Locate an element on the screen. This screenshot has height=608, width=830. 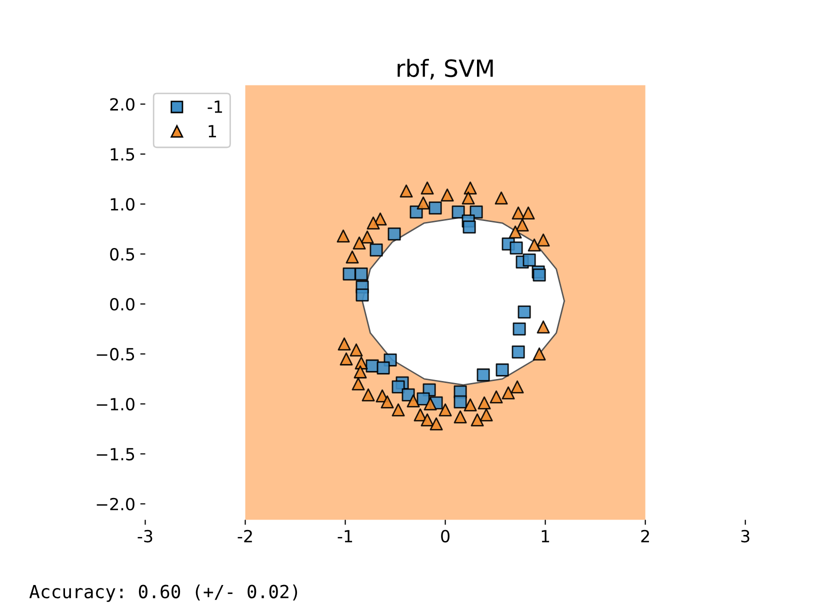
x-tick-label: 1 is located at coordinates (546, 536).